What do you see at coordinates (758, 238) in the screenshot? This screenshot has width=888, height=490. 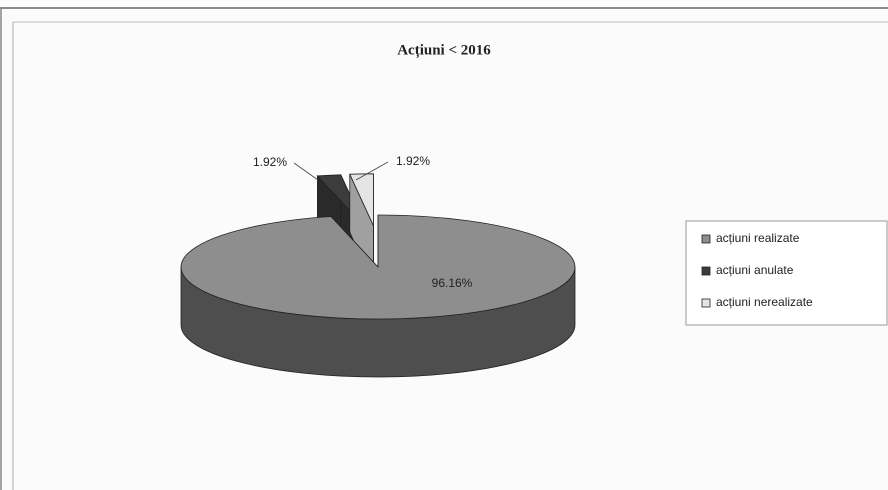 I see `legend-label: acțiuni realizate` at bounding box center [758, 238].